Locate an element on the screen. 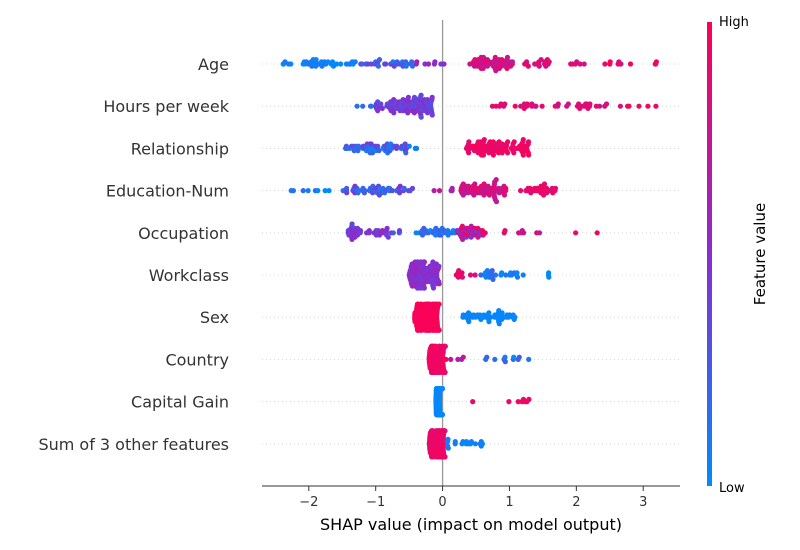 The height and width of the screenshot is (550, 800). x-tick-label: 3 is located at coordinates (643, 502).